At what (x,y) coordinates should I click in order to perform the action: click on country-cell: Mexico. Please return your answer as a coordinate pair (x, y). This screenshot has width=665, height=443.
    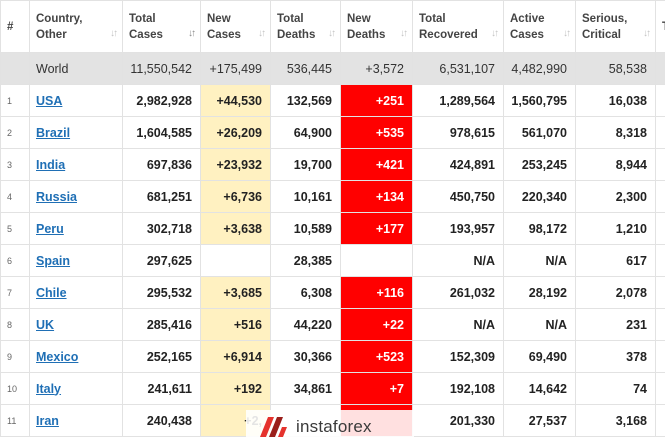
    Looking at the image, I should click on (76, 356).